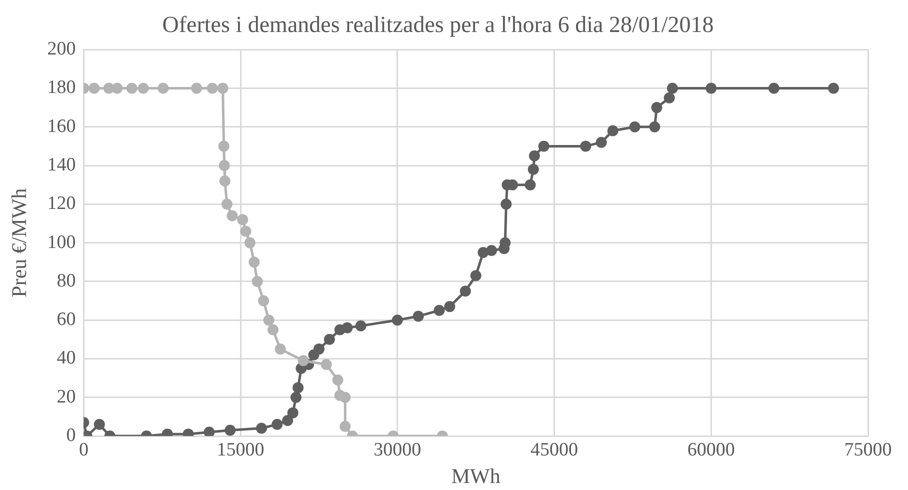  I want to click on x-tick-label: 60000, so click(711, 449).